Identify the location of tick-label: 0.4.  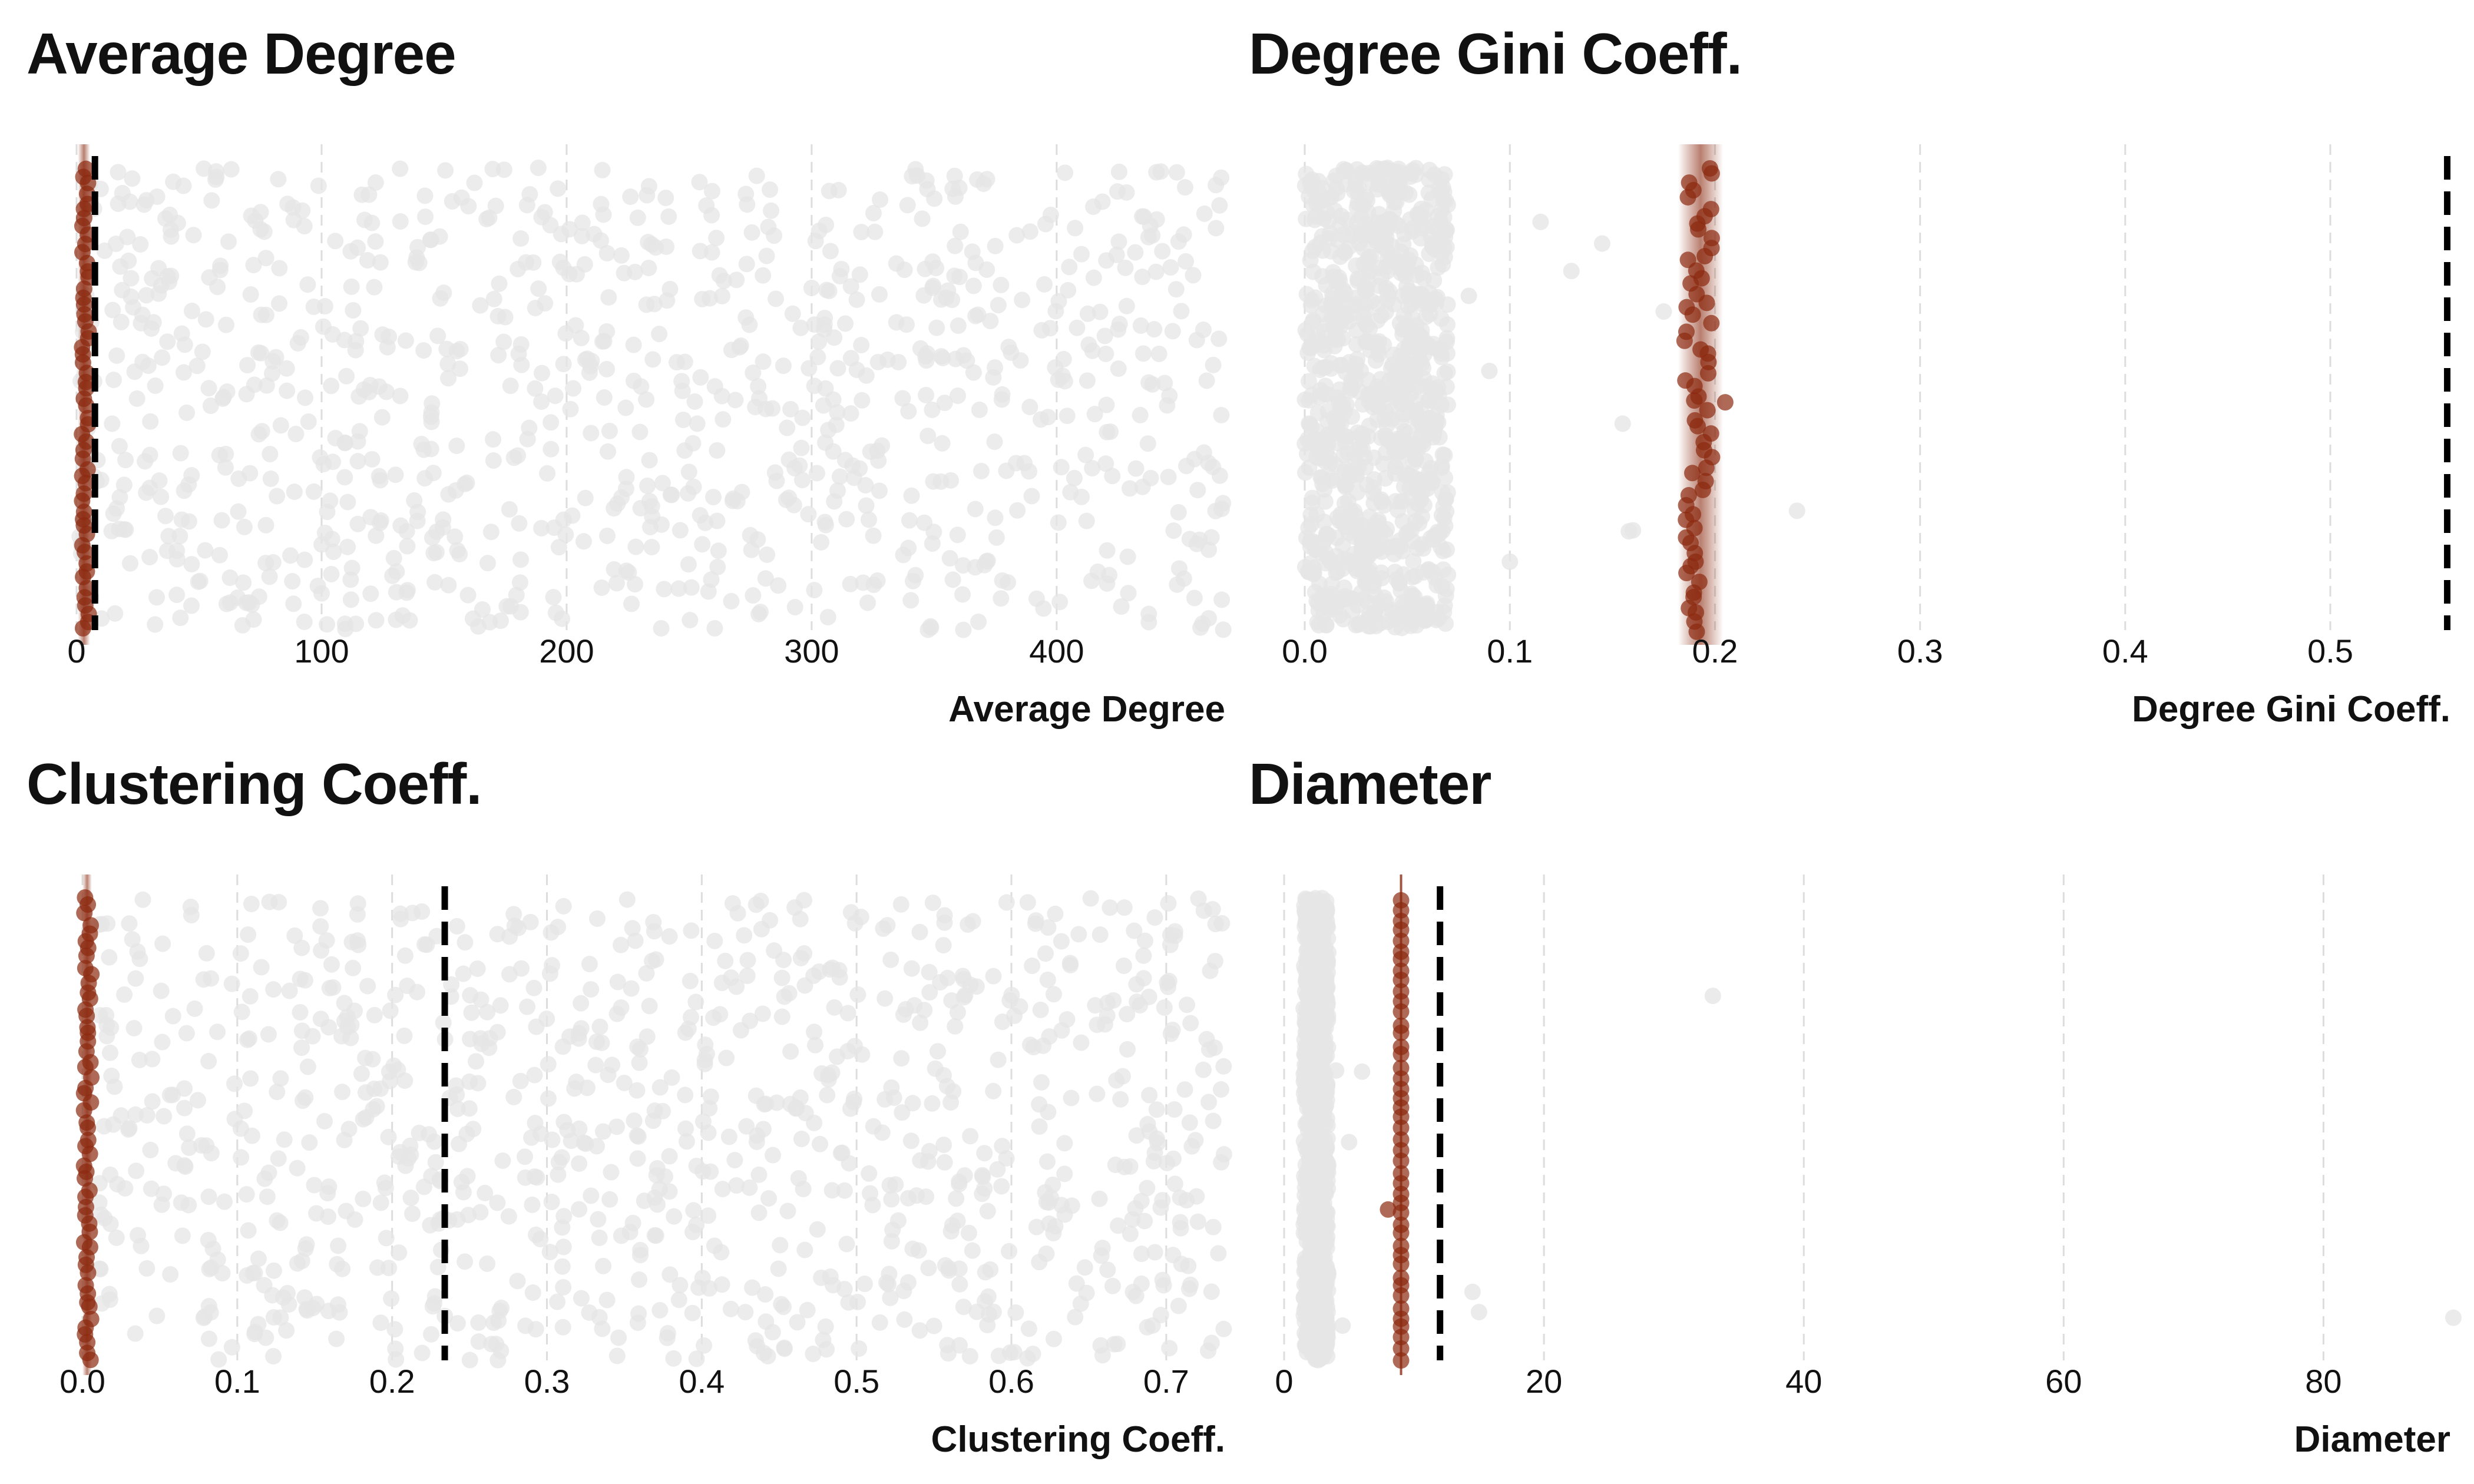
(2125, 651).